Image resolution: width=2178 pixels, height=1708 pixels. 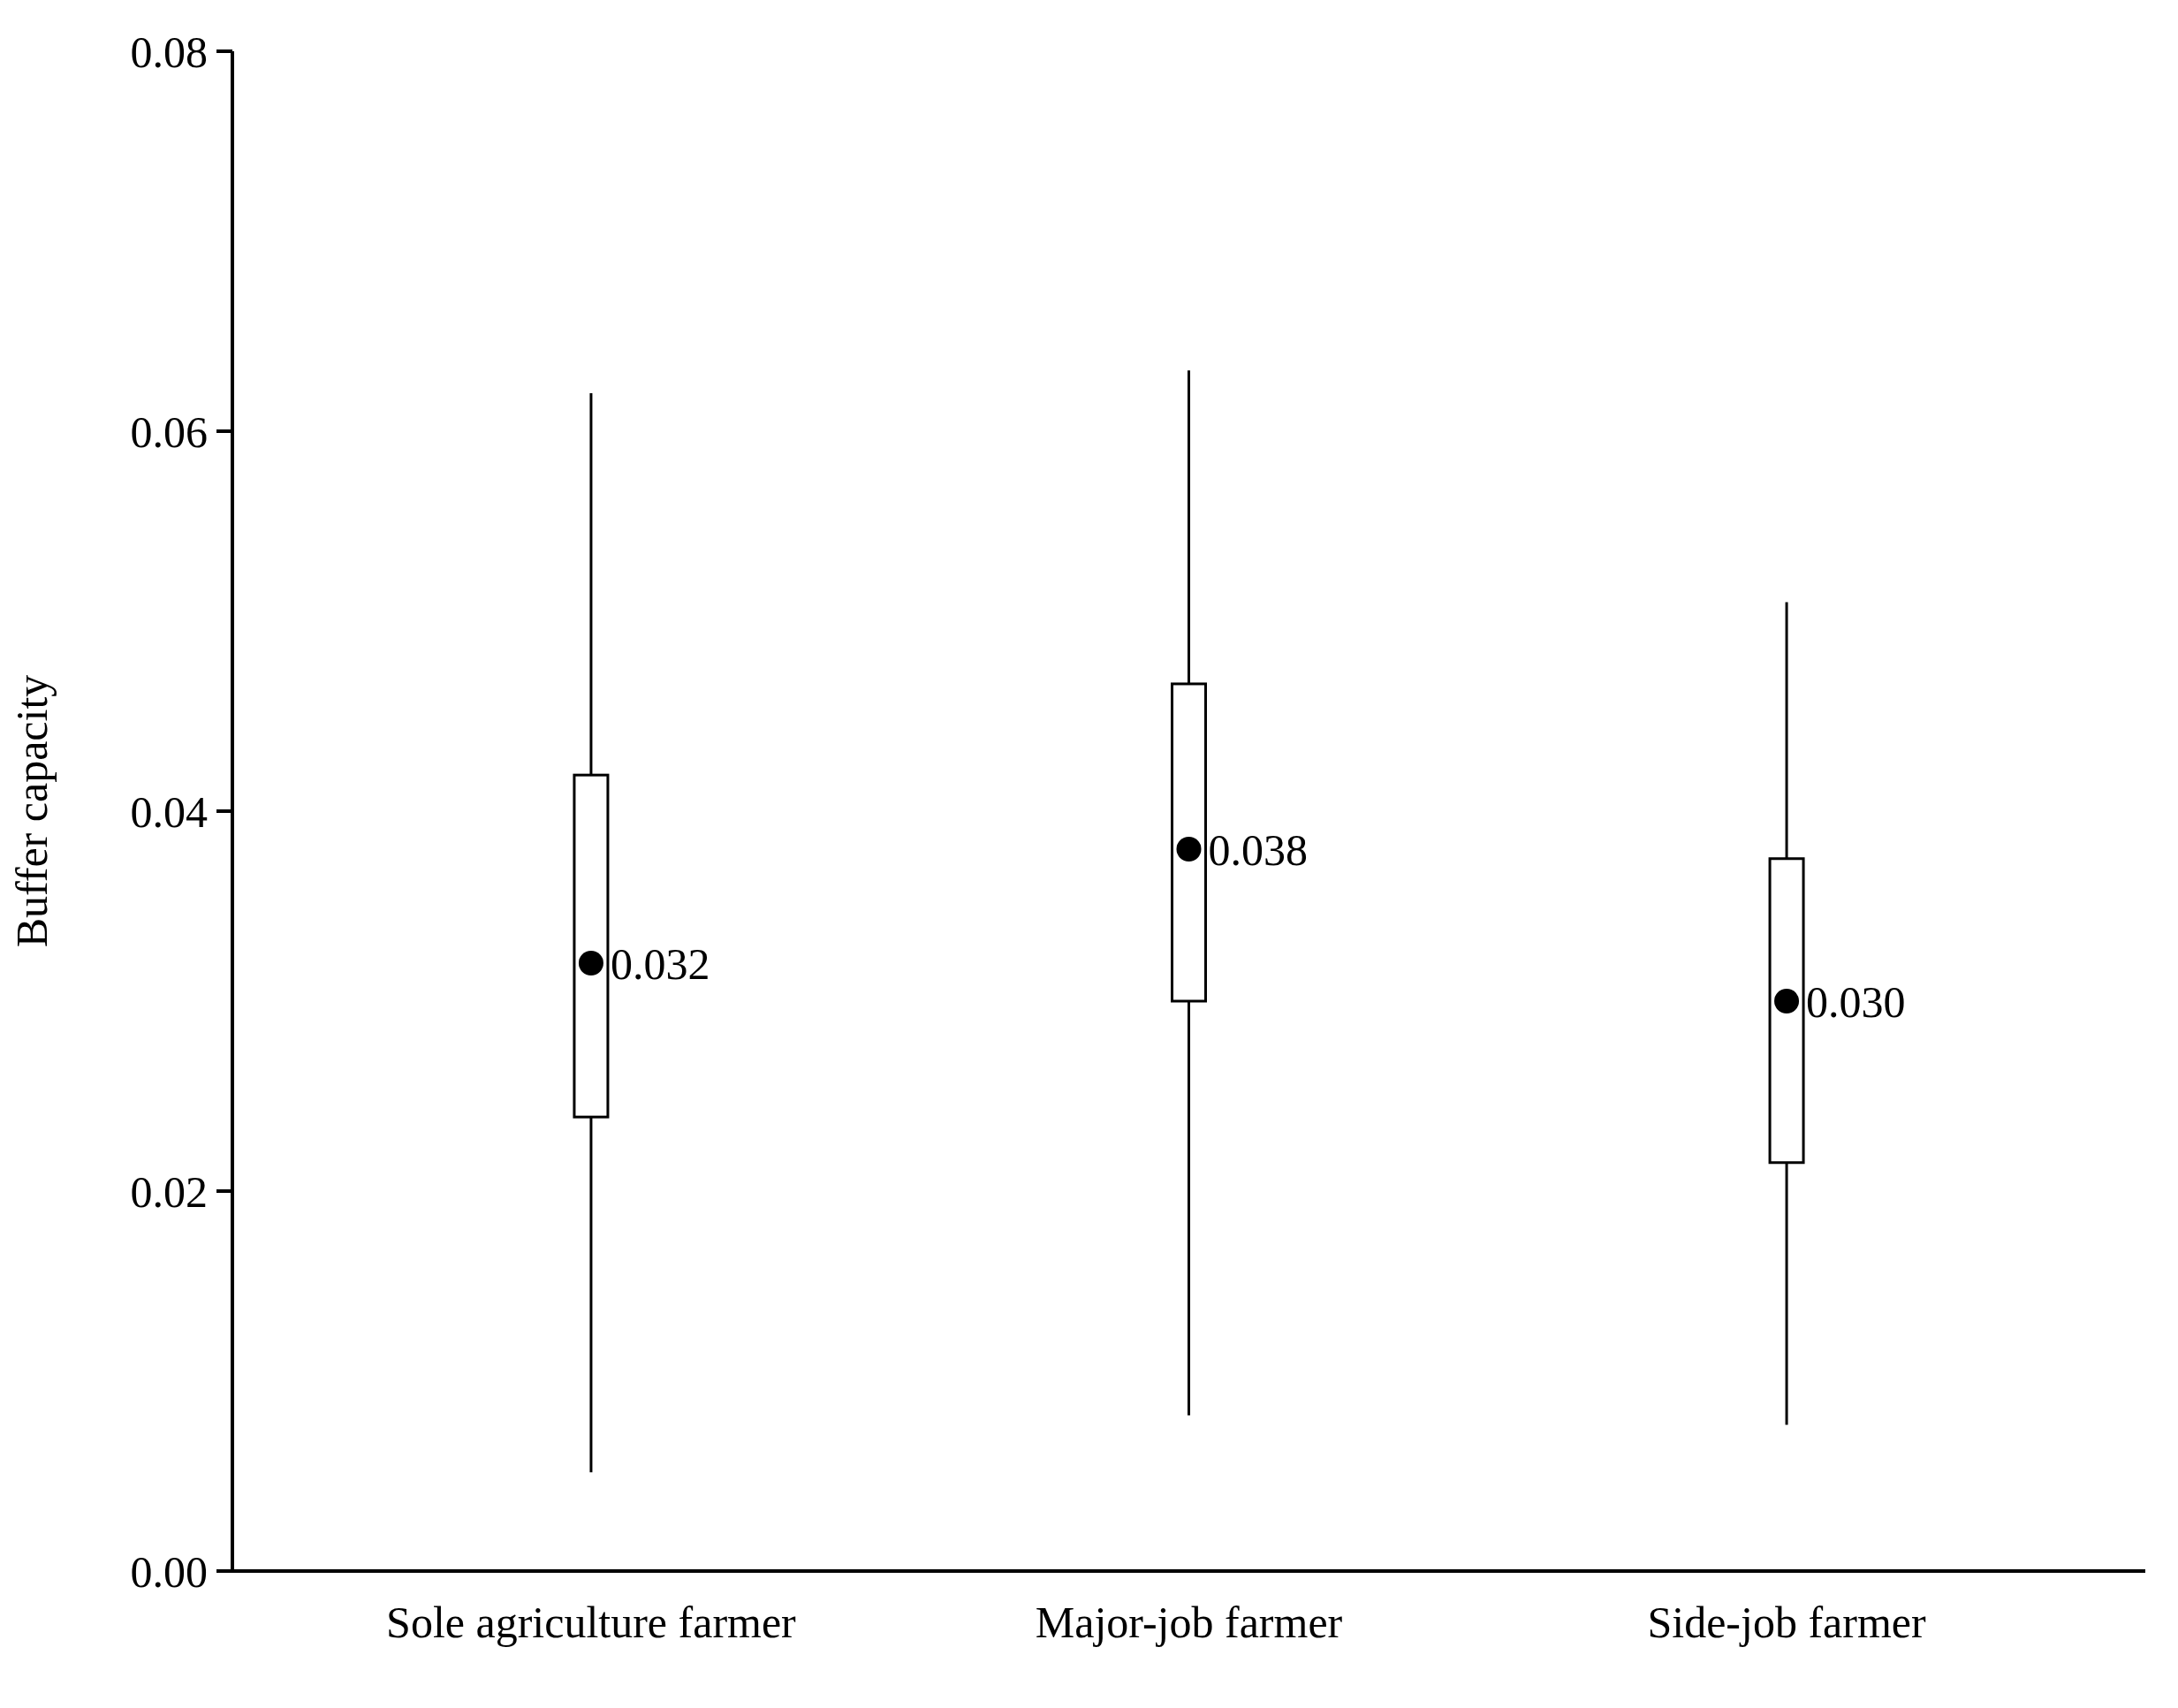 I want to click on y-tick-label: 0.06, so click(x=169, y=431).